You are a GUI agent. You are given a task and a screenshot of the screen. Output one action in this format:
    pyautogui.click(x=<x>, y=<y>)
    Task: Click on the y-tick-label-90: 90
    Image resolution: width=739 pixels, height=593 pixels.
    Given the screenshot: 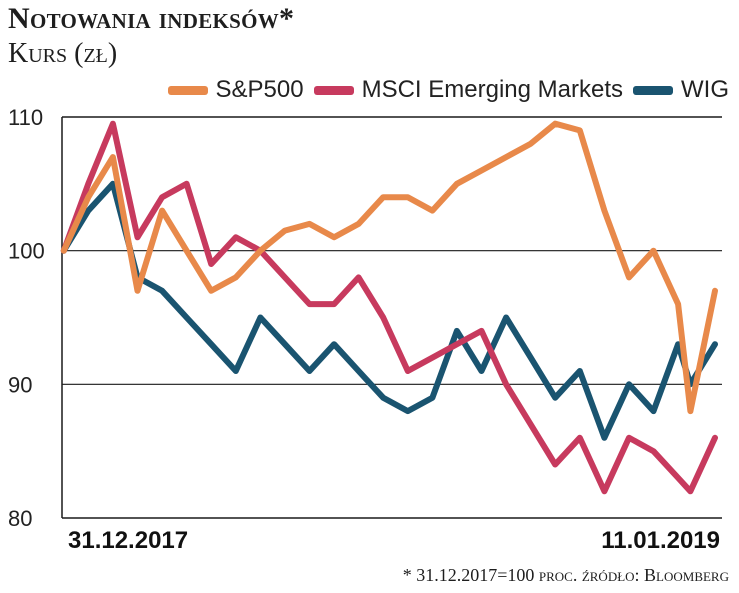 What is the action you would take?
    pyautogui.click(x=20, y=384)
    